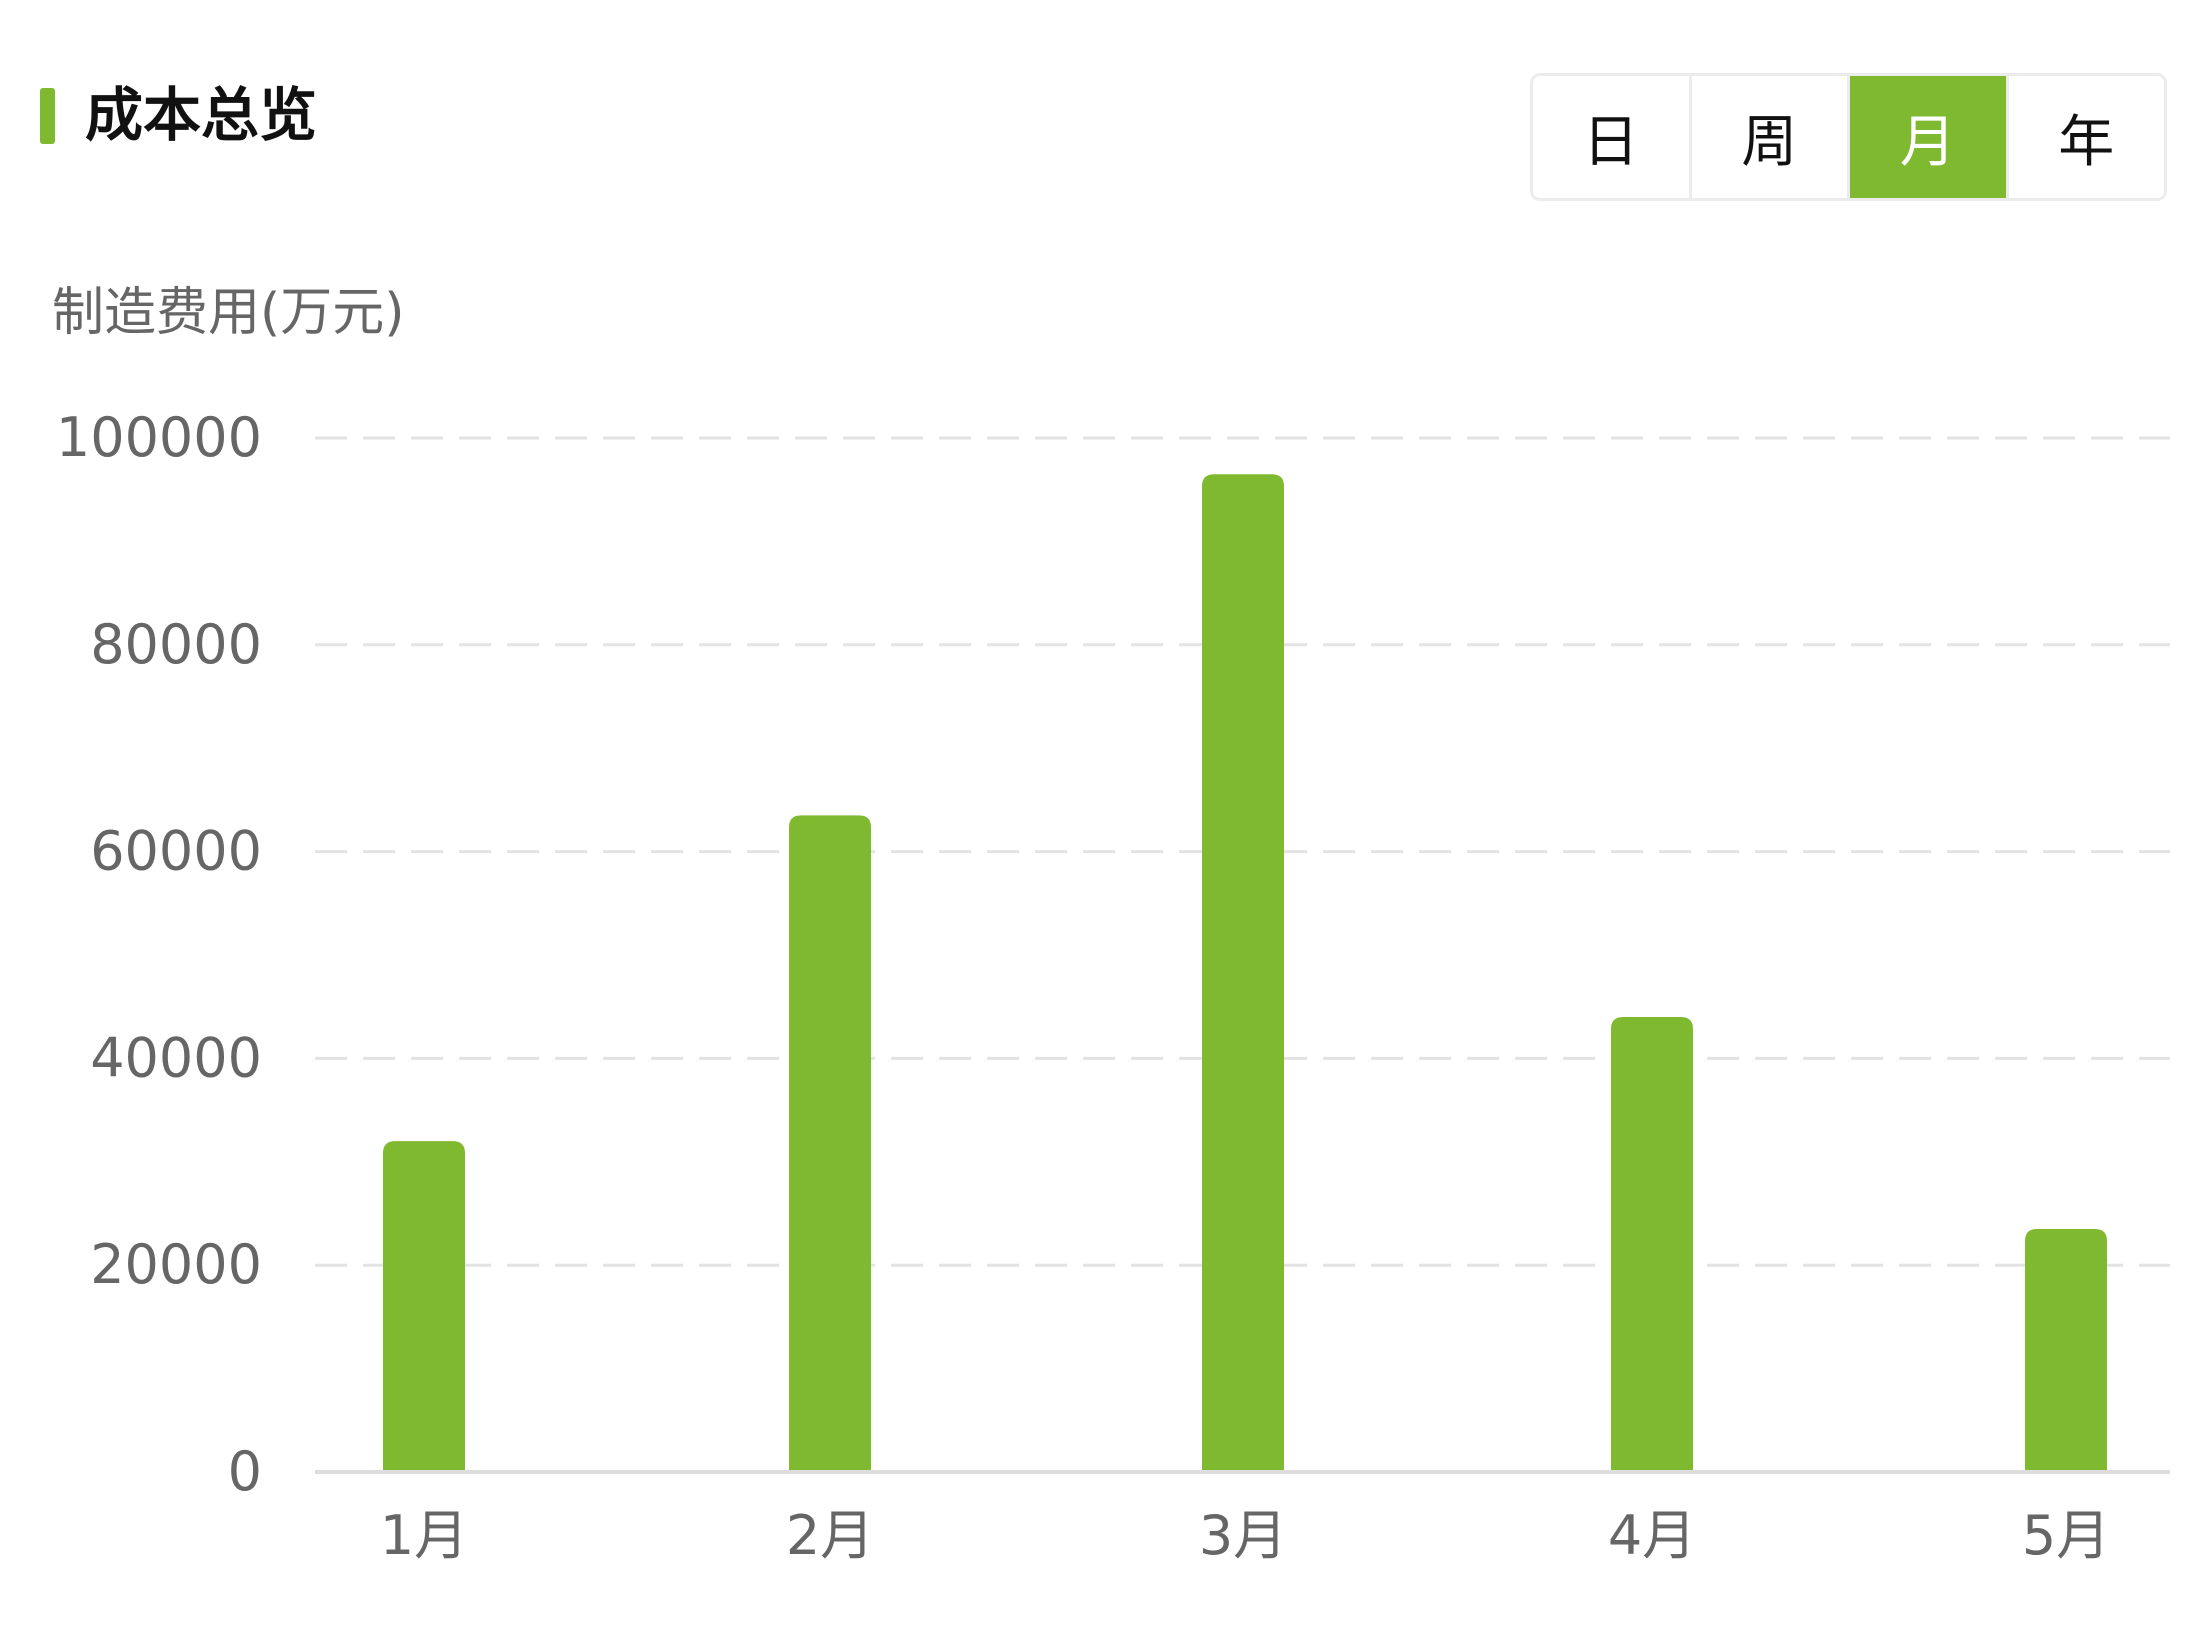 The image size is (2212, 1628). Describe the element at coordinates (1612, 137) in the screenshot. I see `period-option-day: 日` at that location.